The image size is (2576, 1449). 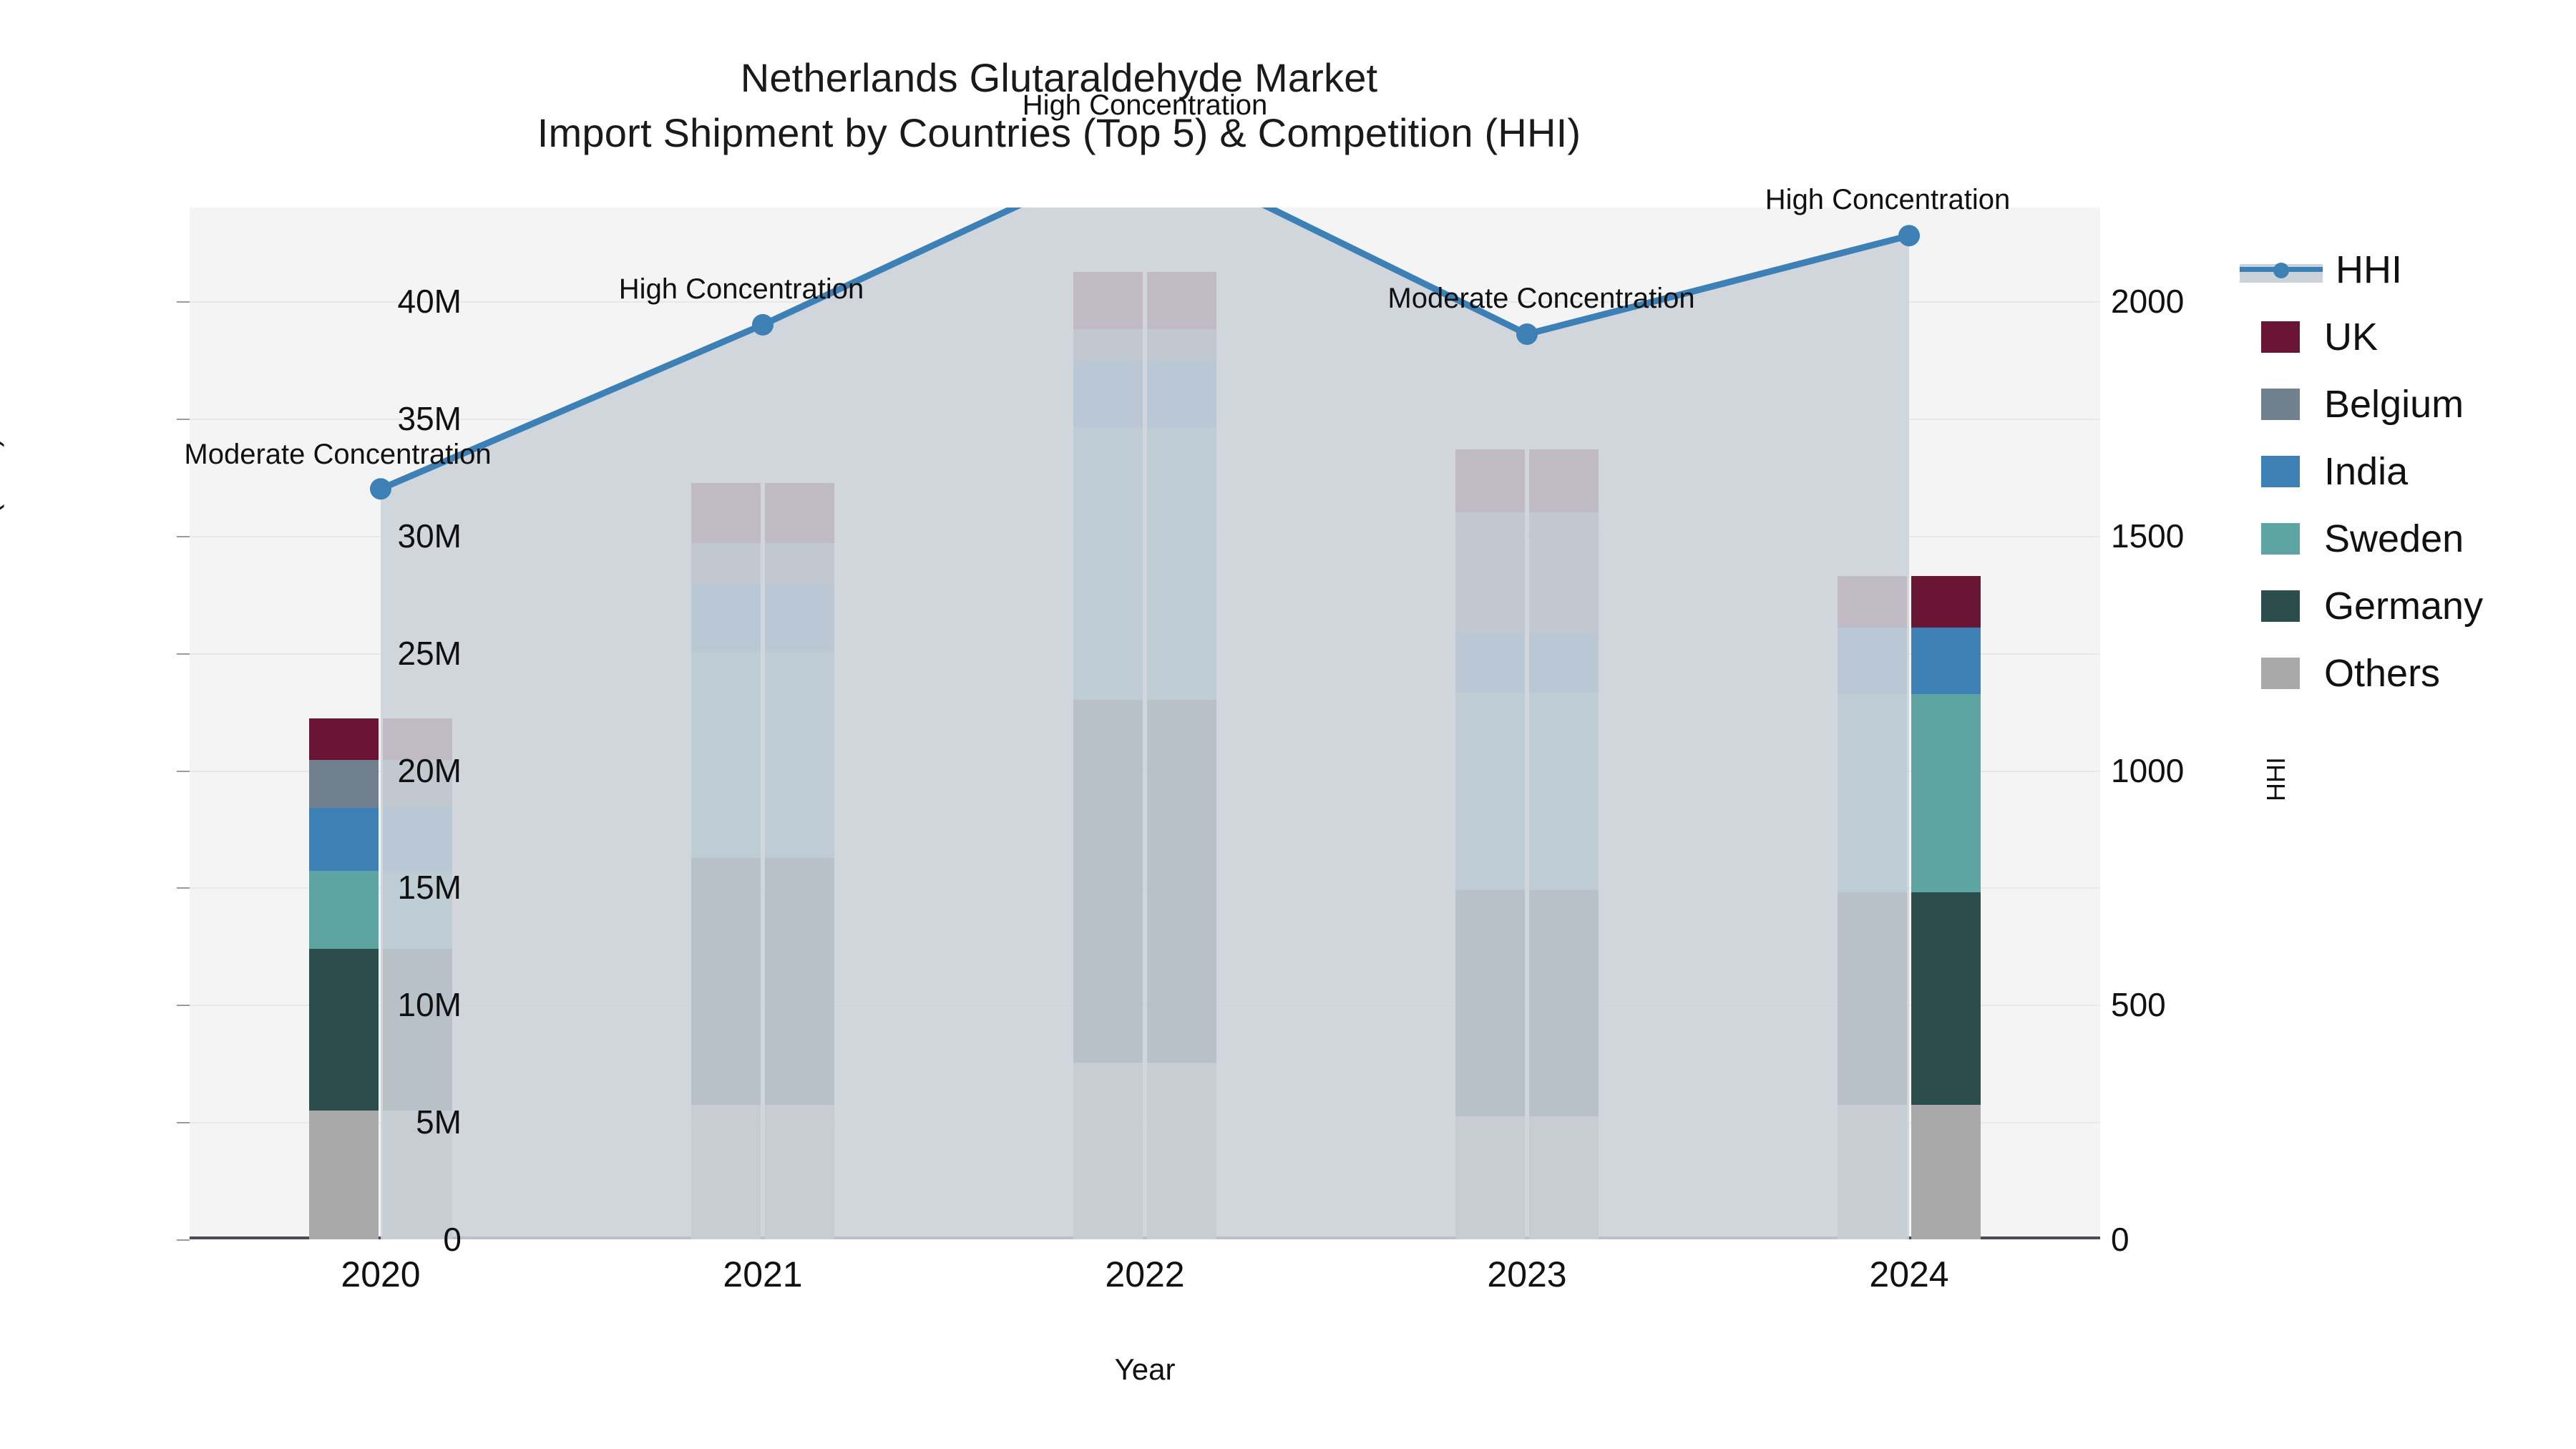 I want to click on legend-label-uk: UK, so click(x=2351, y=337).